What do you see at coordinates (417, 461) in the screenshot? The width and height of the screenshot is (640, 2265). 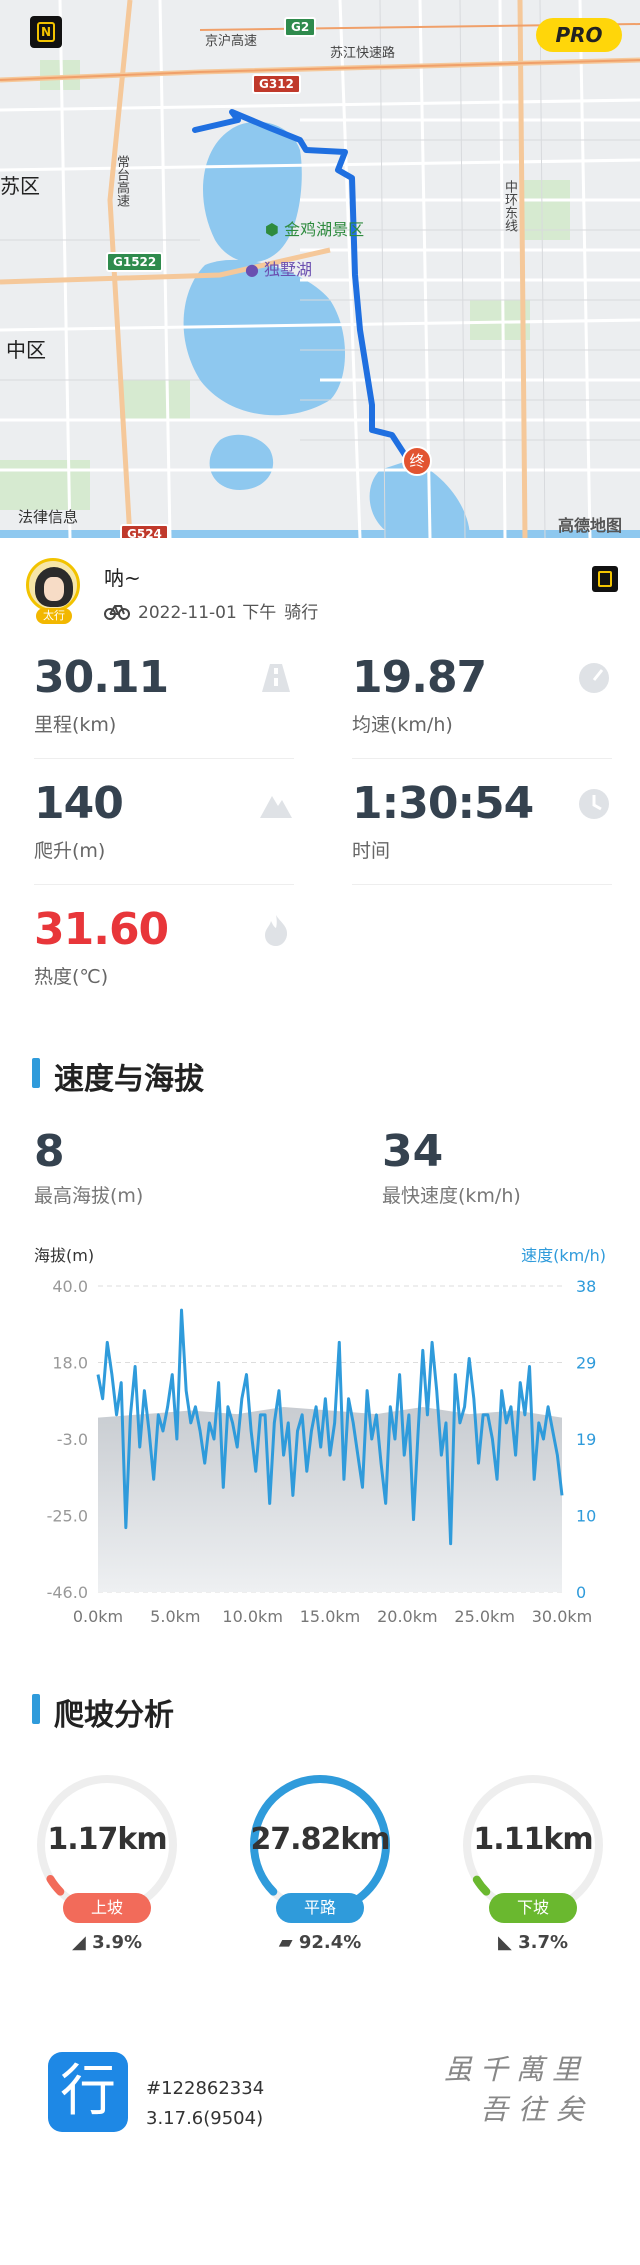 I see `route-end-marker: 终` at bounding box center [417, 461].